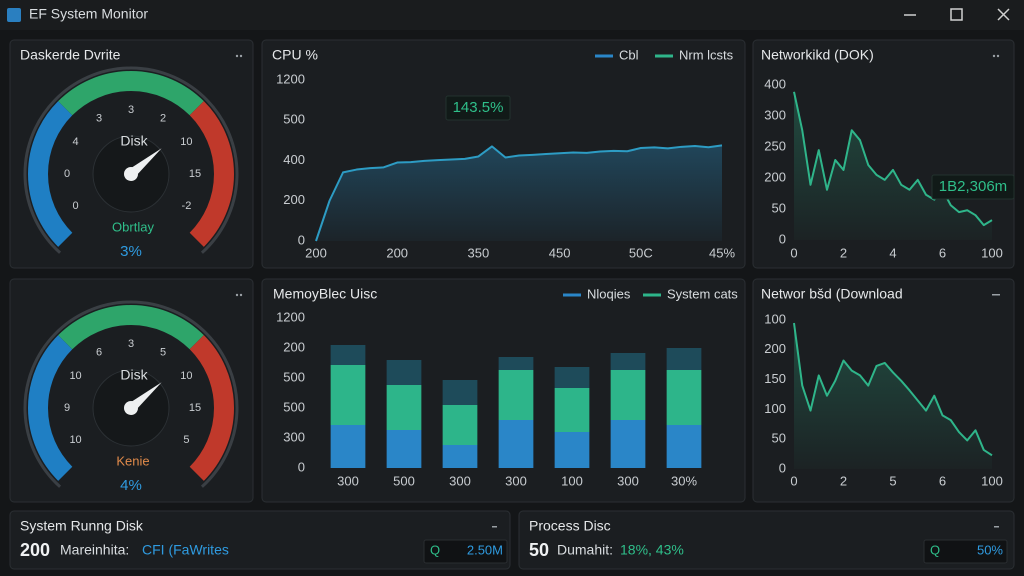 Image resolution: width=1024 pixels, height=576 pixels. What do you see at coordinates (684, 480) in the screenshot?
I see `x-tick-label: 30%` at bounding box center [684, 480].